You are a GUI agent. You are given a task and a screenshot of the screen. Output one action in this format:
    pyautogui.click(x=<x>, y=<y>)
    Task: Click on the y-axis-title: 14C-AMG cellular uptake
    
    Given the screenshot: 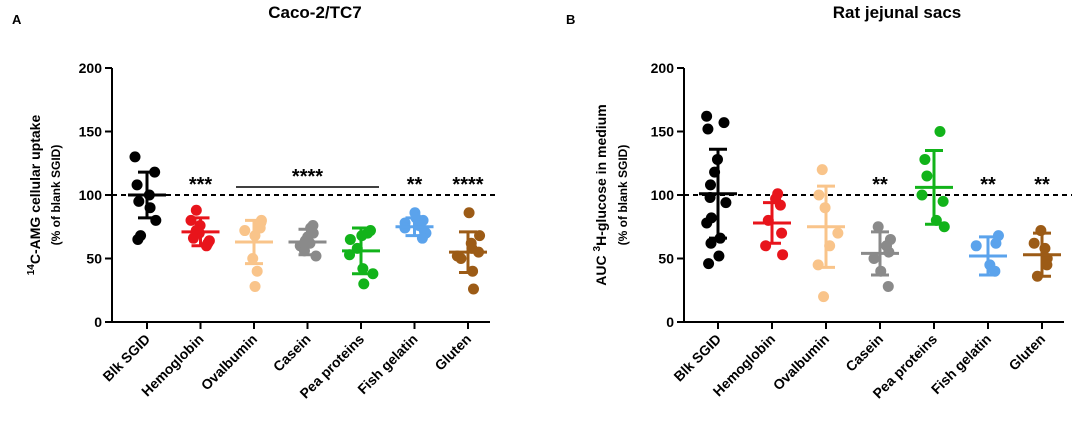 What is the action you would take?
    pyautogui.click(x=34, y=195)
    